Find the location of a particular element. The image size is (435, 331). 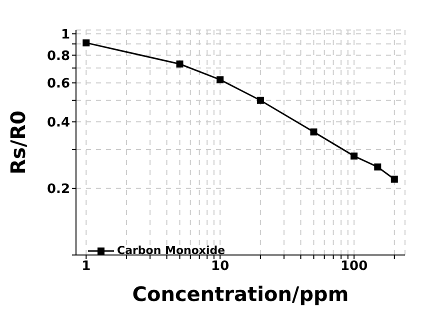

y-tick-label: 0.6 is located at coordinates (58, 84).